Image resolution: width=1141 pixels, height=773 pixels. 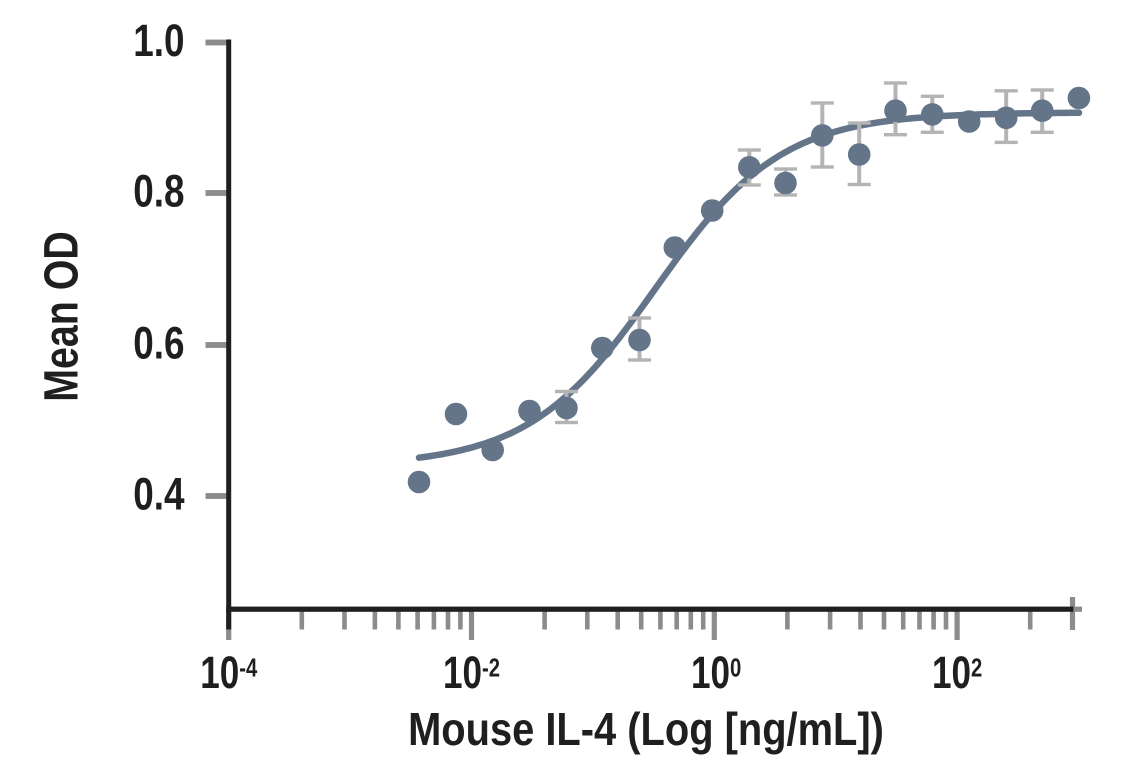 What do you see at coordinates (158, 191) in the screenshot?
I see `svg-text: 0.8` at bounding box center [158, 191].